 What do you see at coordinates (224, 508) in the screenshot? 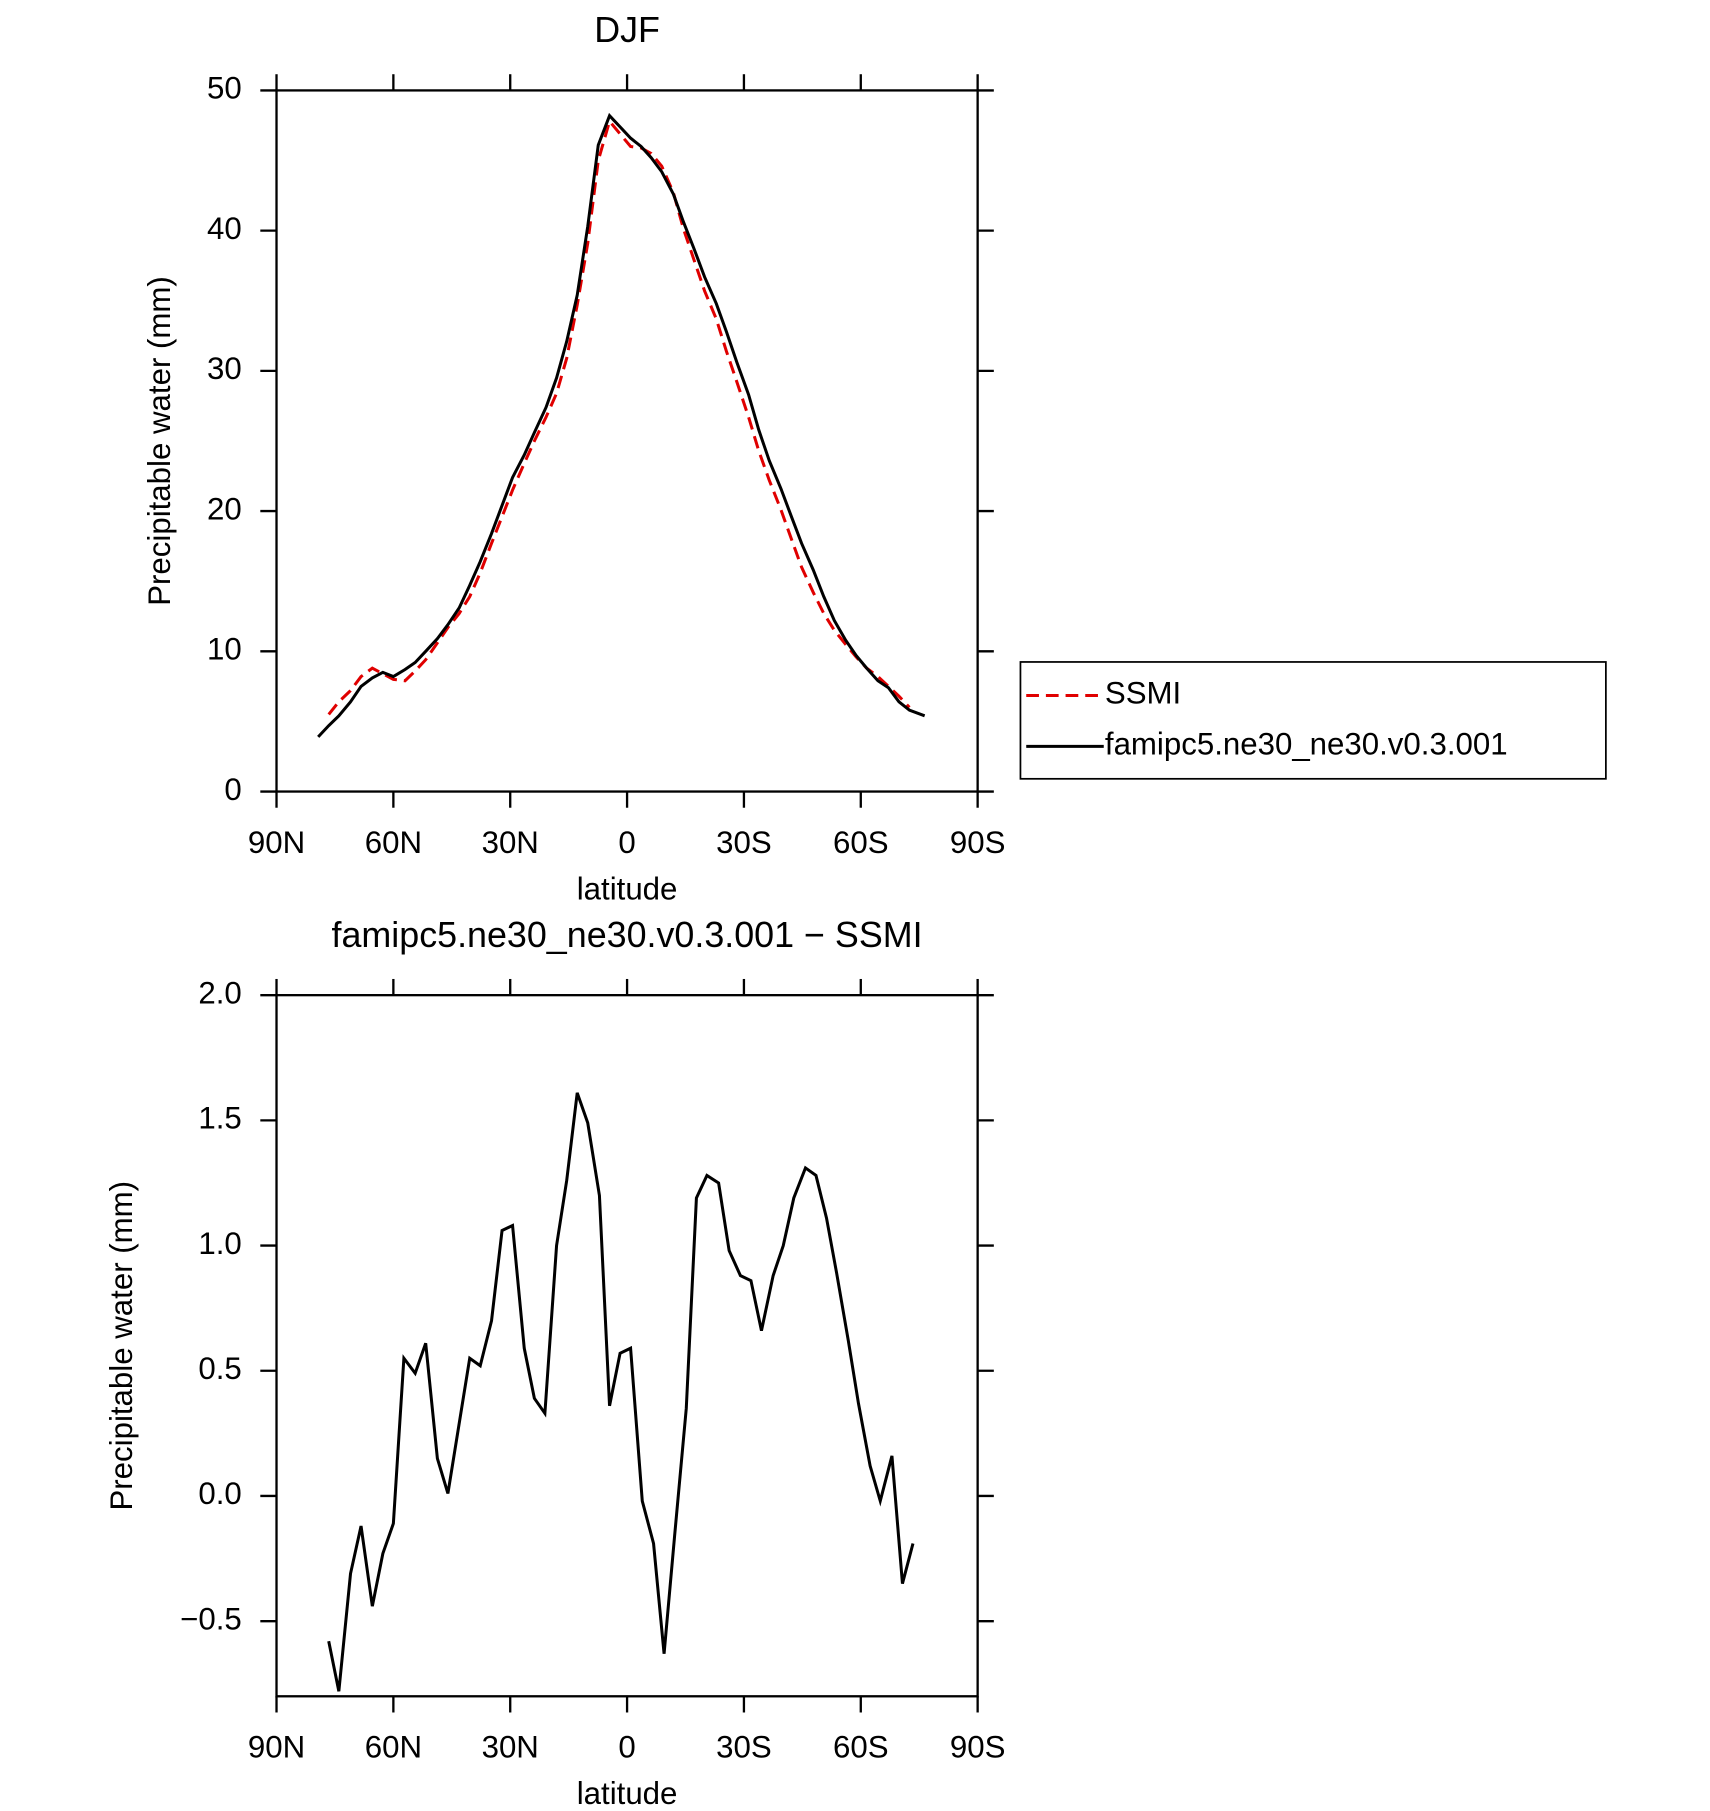
I see `y-tick-label: 20` at bounding box center [224, 508].